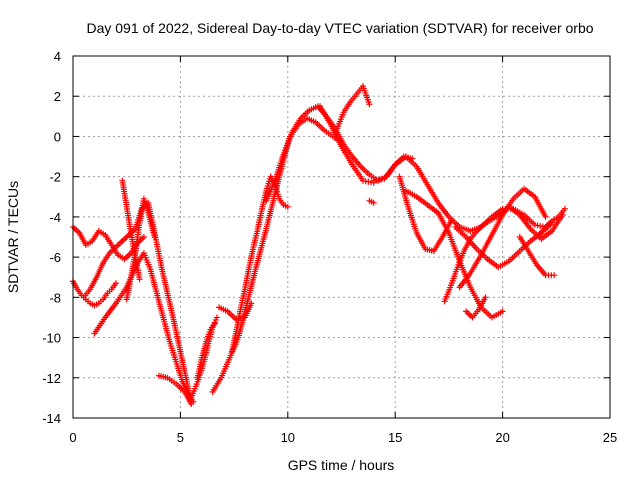  Describe the element at coordinates (502, 437) in the screenshot. I see `x-tick-label: 20` at that location.